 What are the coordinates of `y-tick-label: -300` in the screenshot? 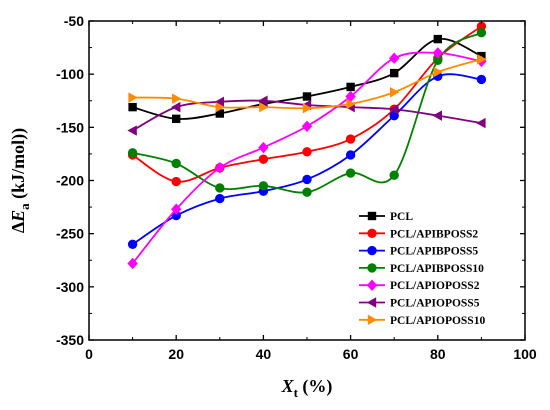 It's located at (70, 287).